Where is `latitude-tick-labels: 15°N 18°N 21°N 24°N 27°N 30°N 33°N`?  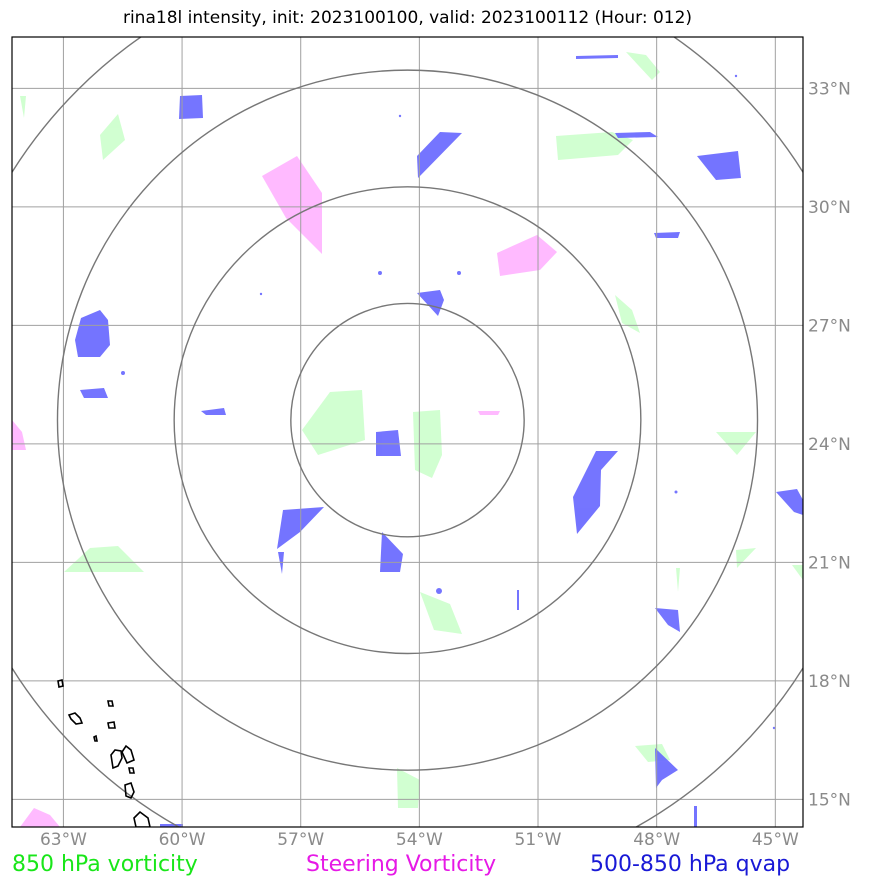 latitude-tick-labels: 15°N 18°N 21°N 24°N 27°N 30°N 33°N is located at coordinates (829, 444).